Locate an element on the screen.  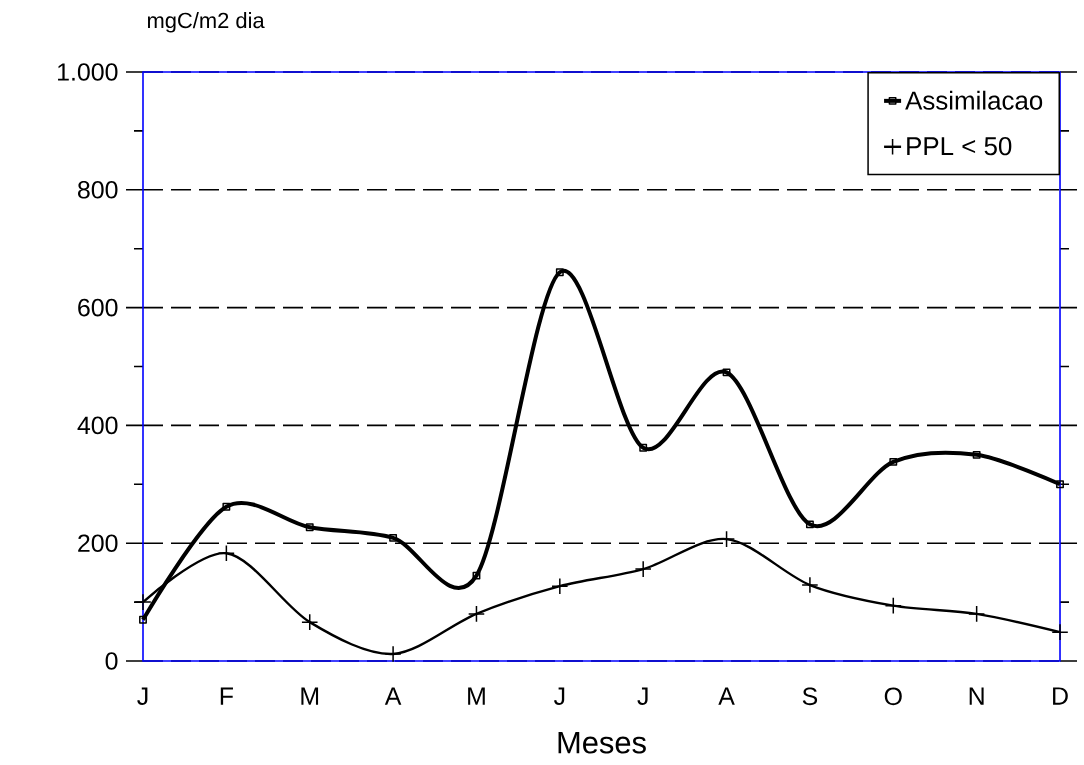
y-tick-label: 600 is located at coordinates (98, 307).